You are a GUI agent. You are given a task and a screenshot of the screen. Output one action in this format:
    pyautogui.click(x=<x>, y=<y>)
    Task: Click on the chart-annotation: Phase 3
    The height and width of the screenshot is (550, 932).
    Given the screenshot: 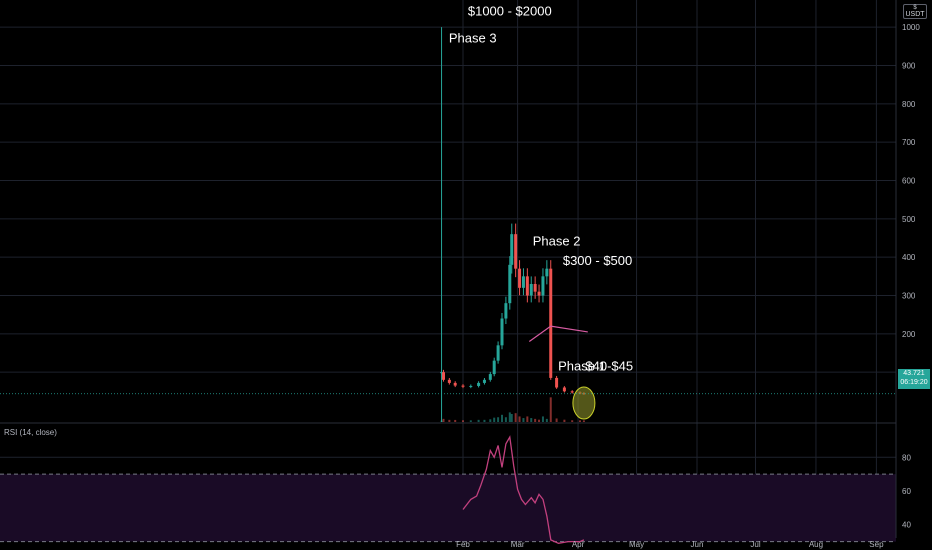 What is the action you would take?
    pyautogui.click(x=473, y=38)
    